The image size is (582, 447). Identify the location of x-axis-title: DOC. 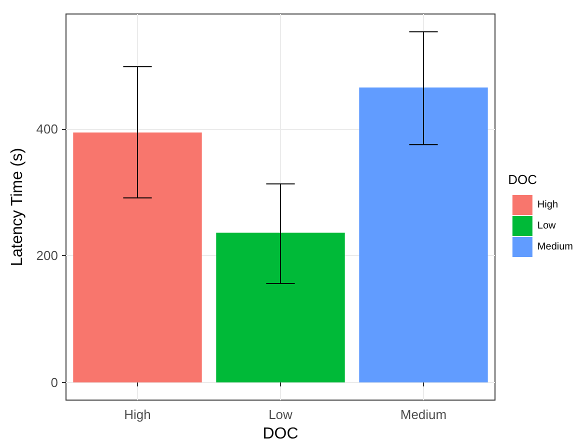
(280, 434).